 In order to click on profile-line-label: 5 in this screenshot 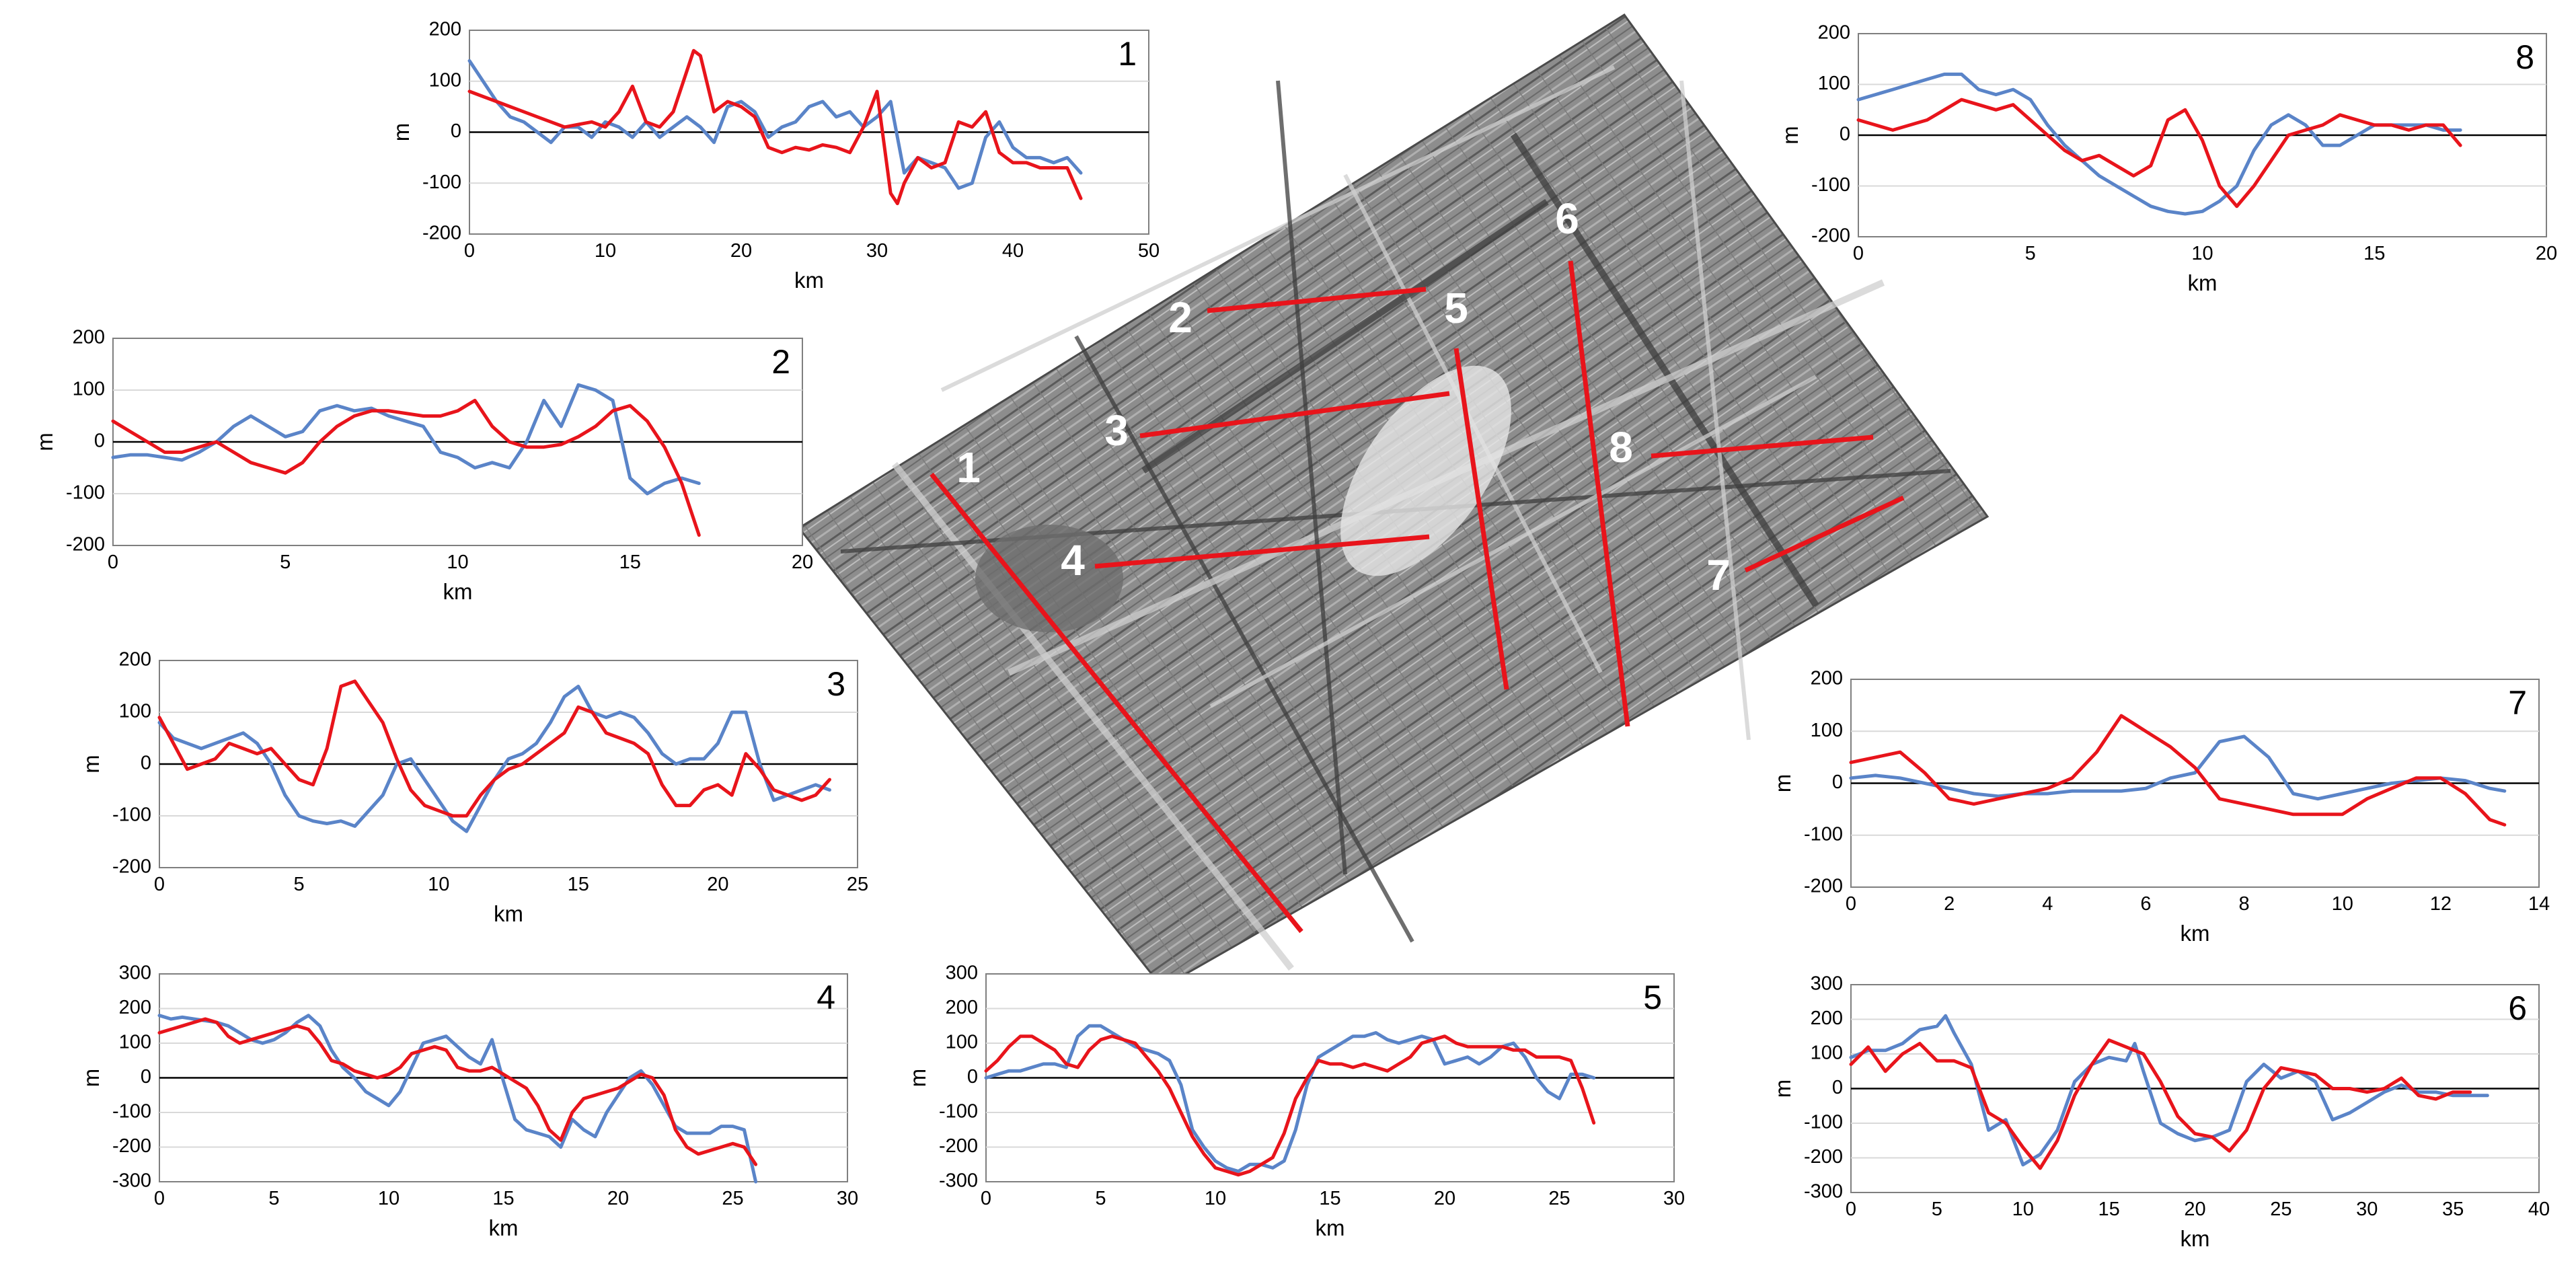, I will do `click(1456, 308)`.